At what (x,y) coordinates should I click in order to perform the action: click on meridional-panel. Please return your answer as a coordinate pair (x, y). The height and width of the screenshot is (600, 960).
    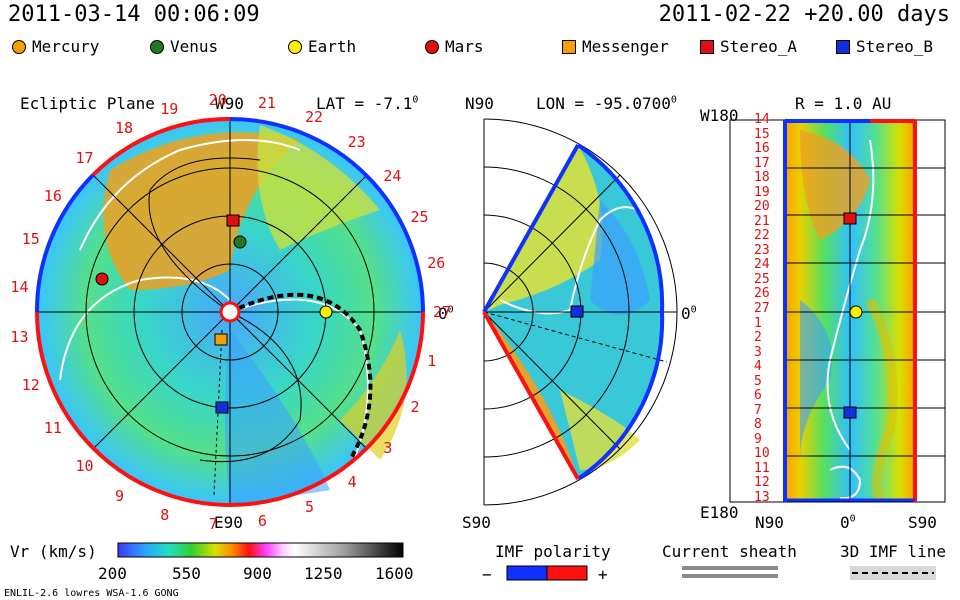
    Looking at the image, I should click on (580, 312).